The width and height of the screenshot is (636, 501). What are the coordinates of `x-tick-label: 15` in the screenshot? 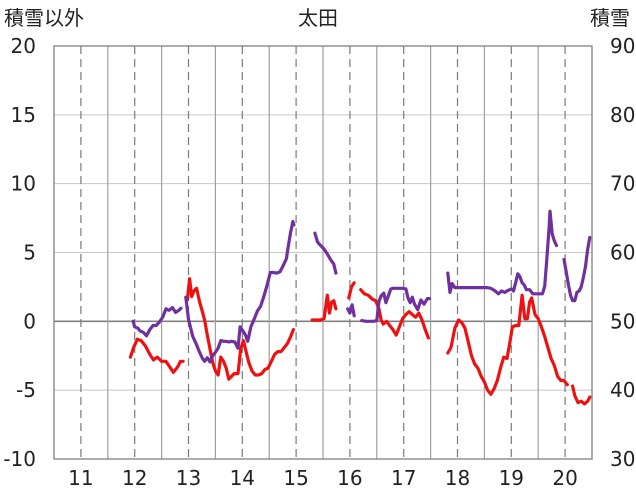 It's located at (295, 478).